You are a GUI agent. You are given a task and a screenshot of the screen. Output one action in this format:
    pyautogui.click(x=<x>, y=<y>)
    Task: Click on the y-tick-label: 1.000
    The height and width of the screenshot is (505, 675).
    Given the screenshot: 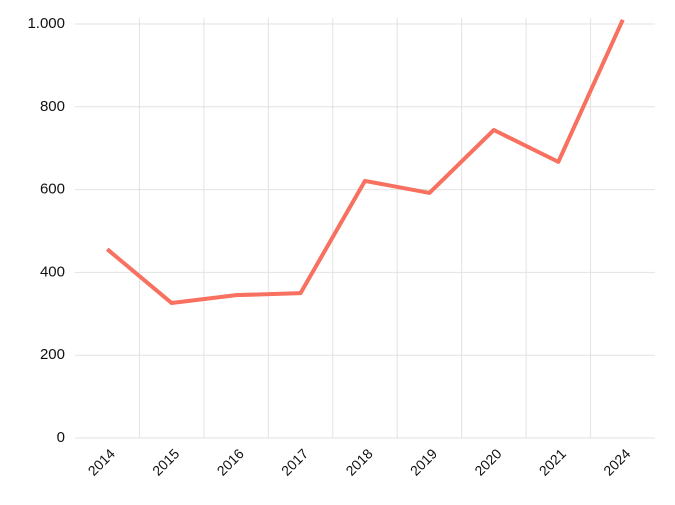 What is the action you would take?
    pyautogui.click(x=46, y=23)
    